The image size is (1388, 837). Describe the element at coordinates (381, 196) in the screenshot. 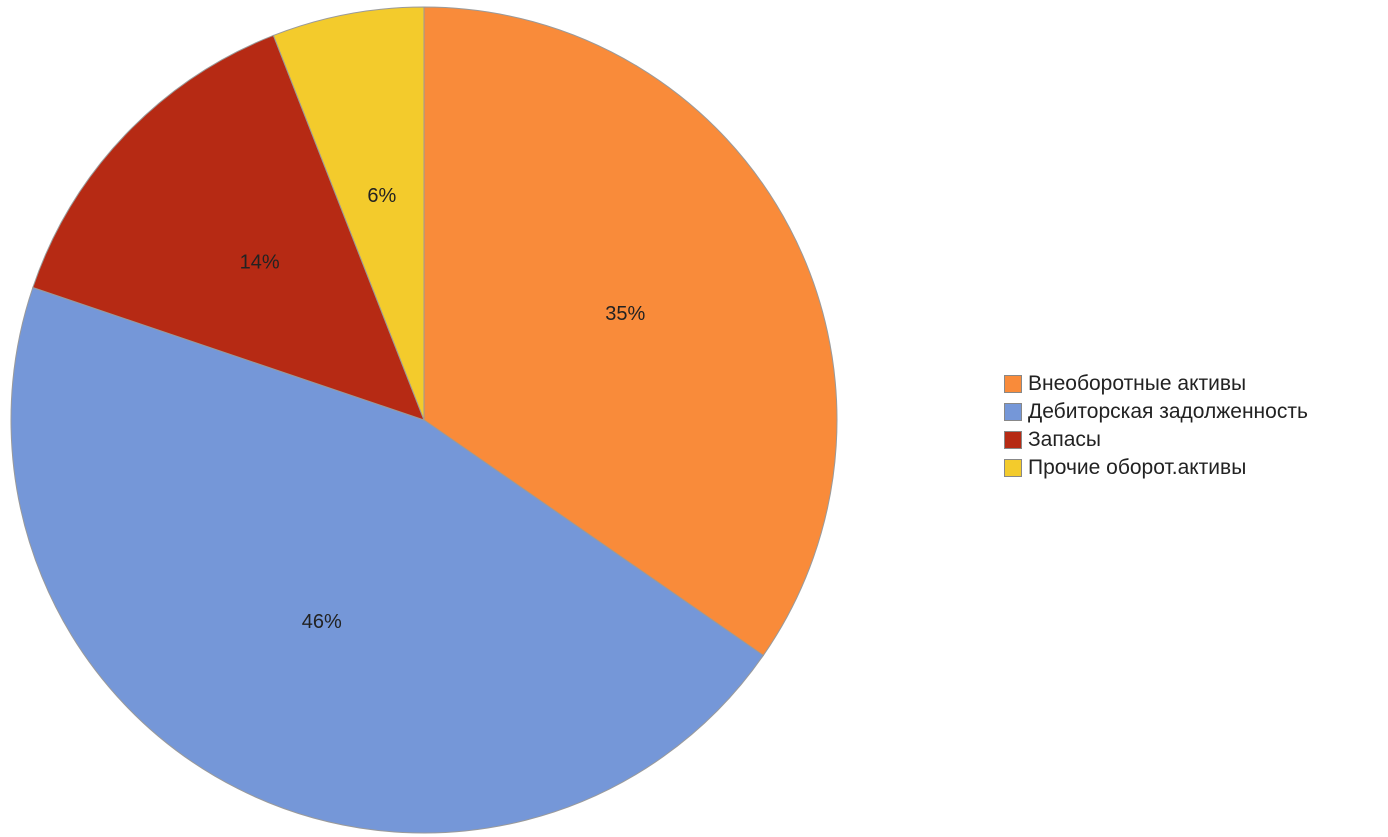

I see `pie-data-label-4: 6%` at that location.